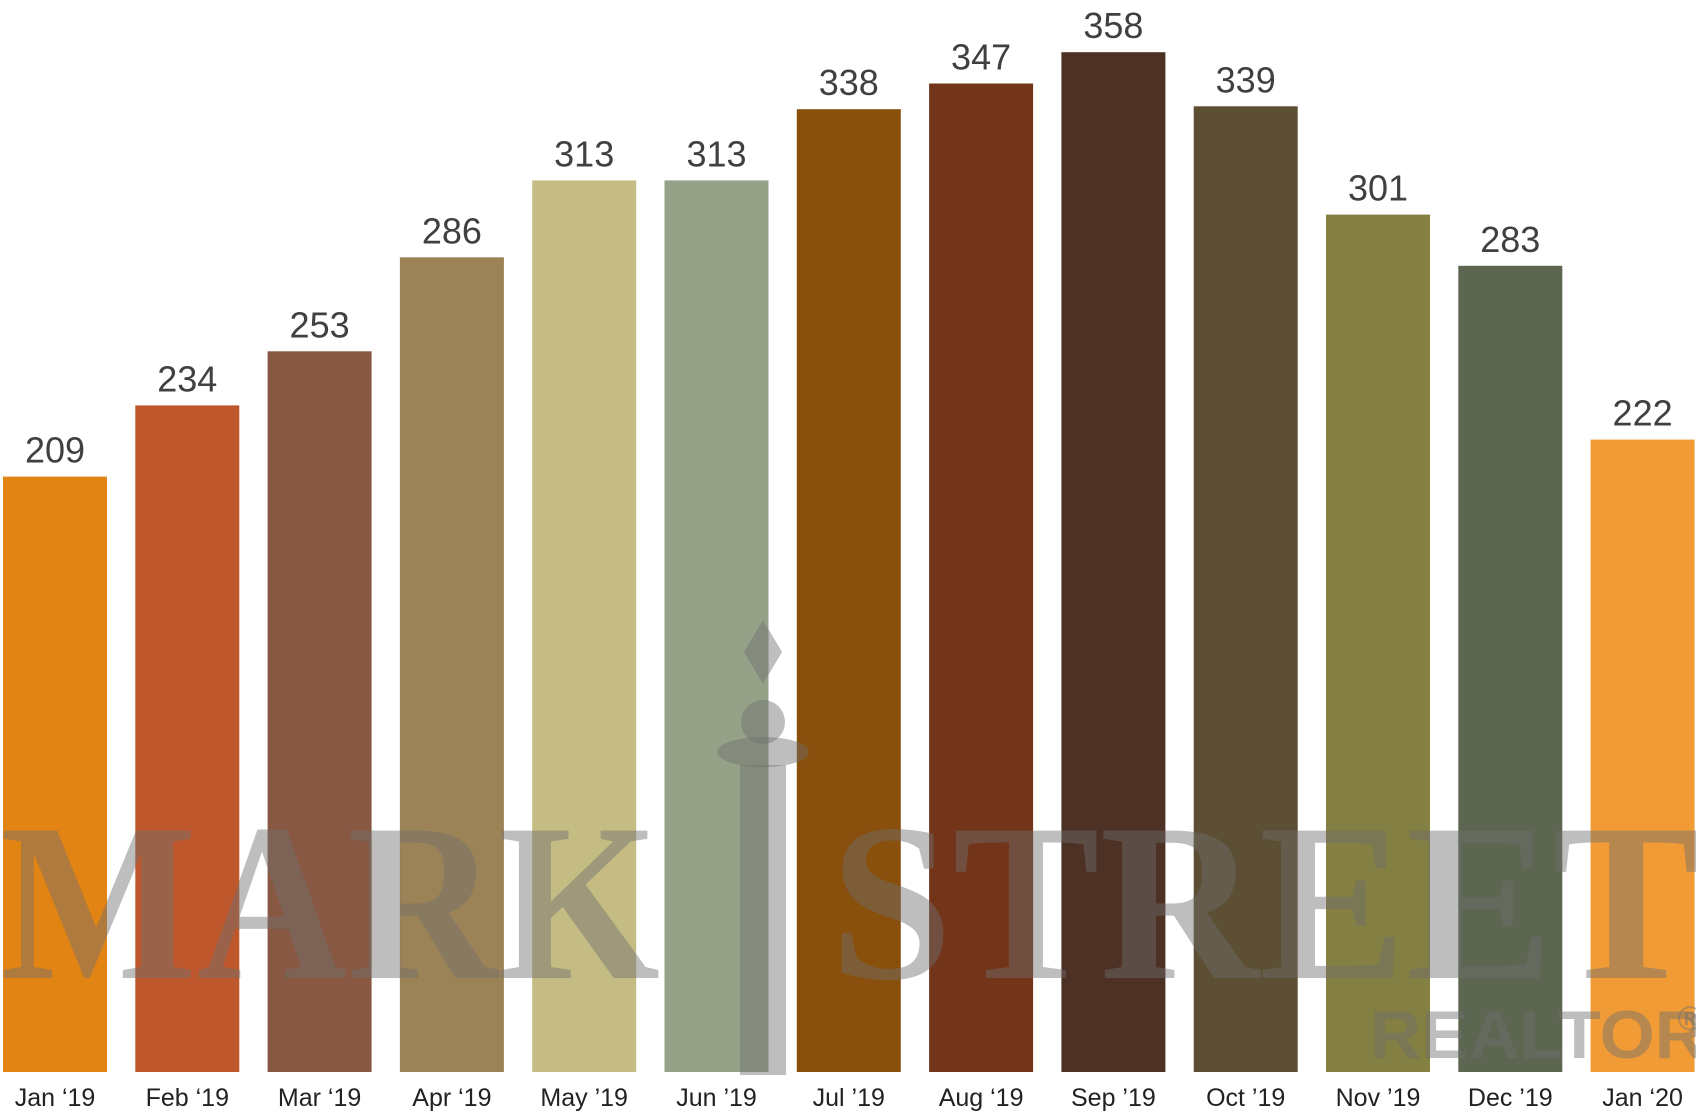 Image resolution: width=1696 pixels, height=1113 pixels. What do you see at coordinates (55, 1098) in the screenshot?
I see `x-axis-tick-label: Jan ‘19` at bounding box center [55, 1098].